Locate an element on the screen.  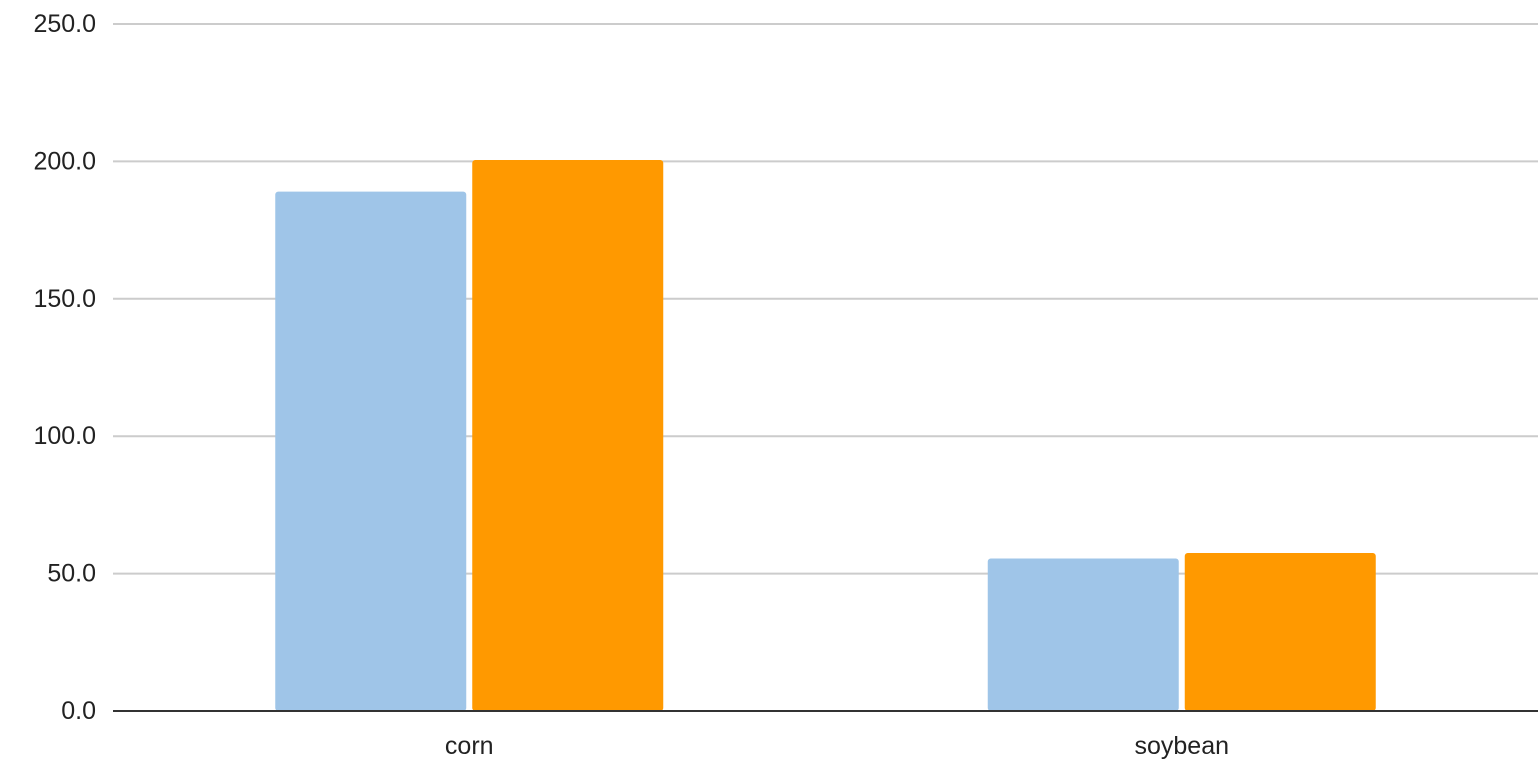
y-tick-label: 200.0 is located at coordinates (64, 161).